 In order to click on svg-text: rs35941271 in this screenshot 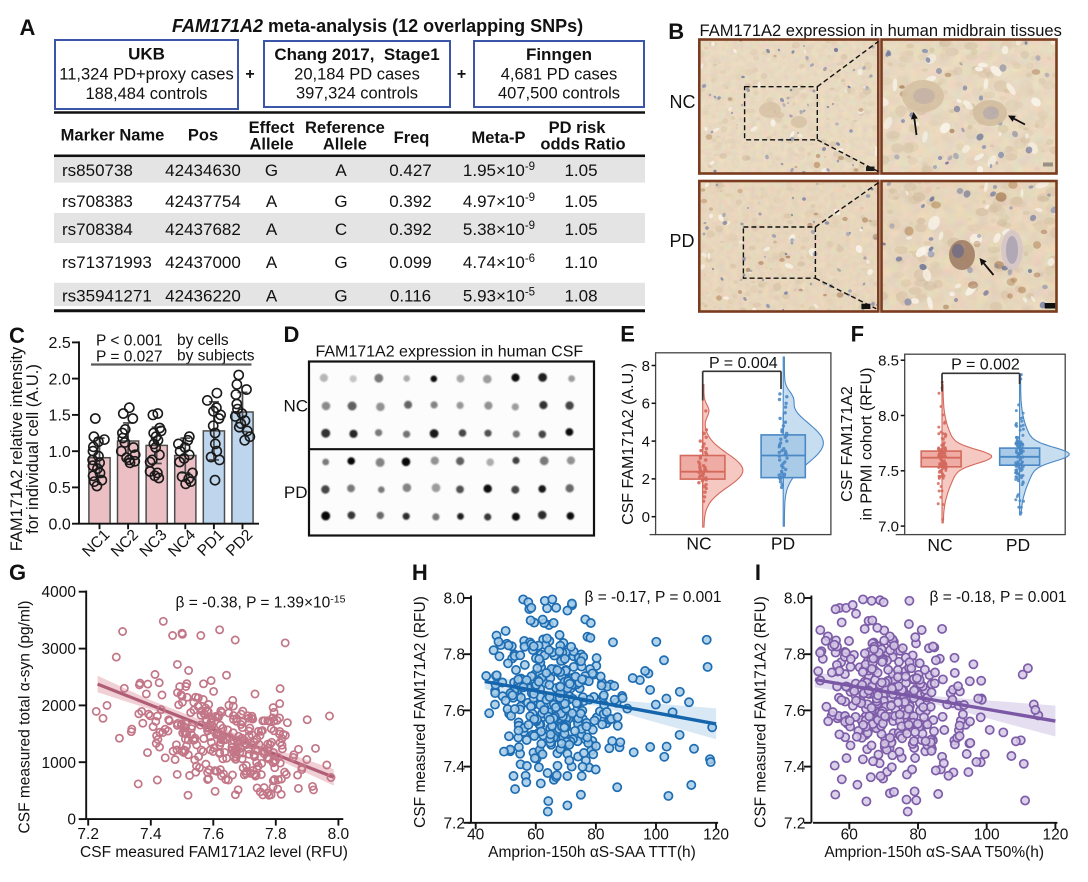, I will do `click(107, 296)`.